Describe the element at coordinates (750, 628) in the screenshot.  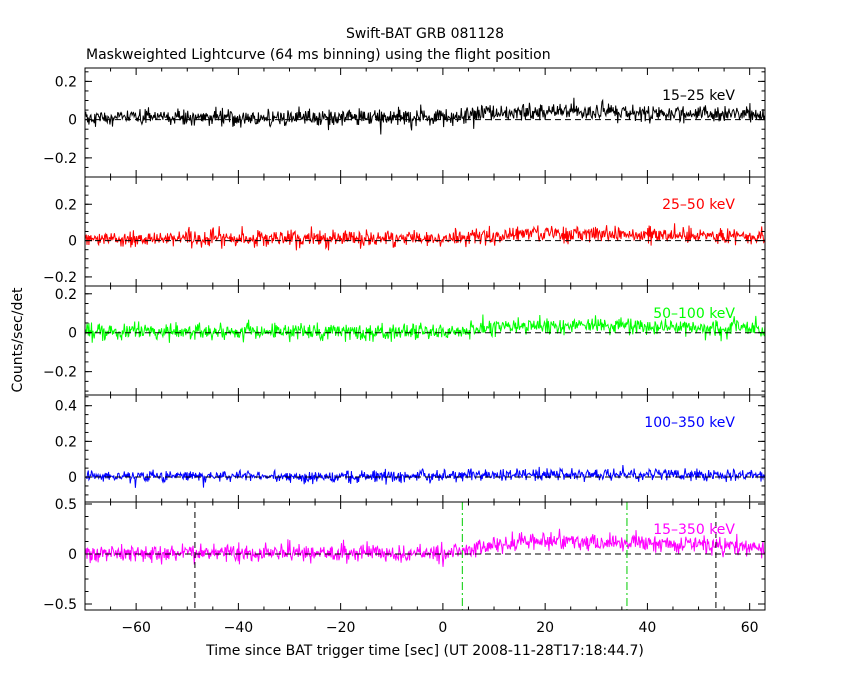
I see `x-tick-label: 60` at that location.